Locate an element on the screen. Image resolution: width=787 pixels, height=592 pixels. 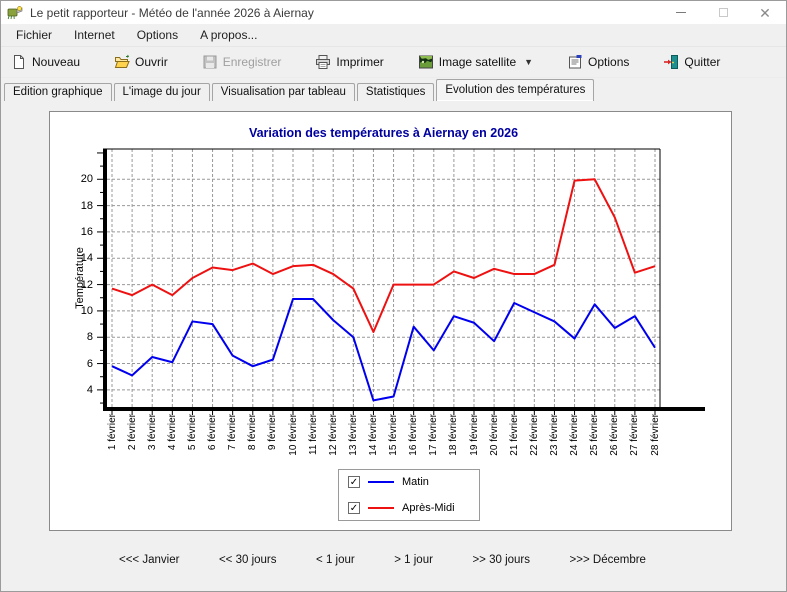
x-axis-tick-label: 3 février is located at coordinates (152, 432).